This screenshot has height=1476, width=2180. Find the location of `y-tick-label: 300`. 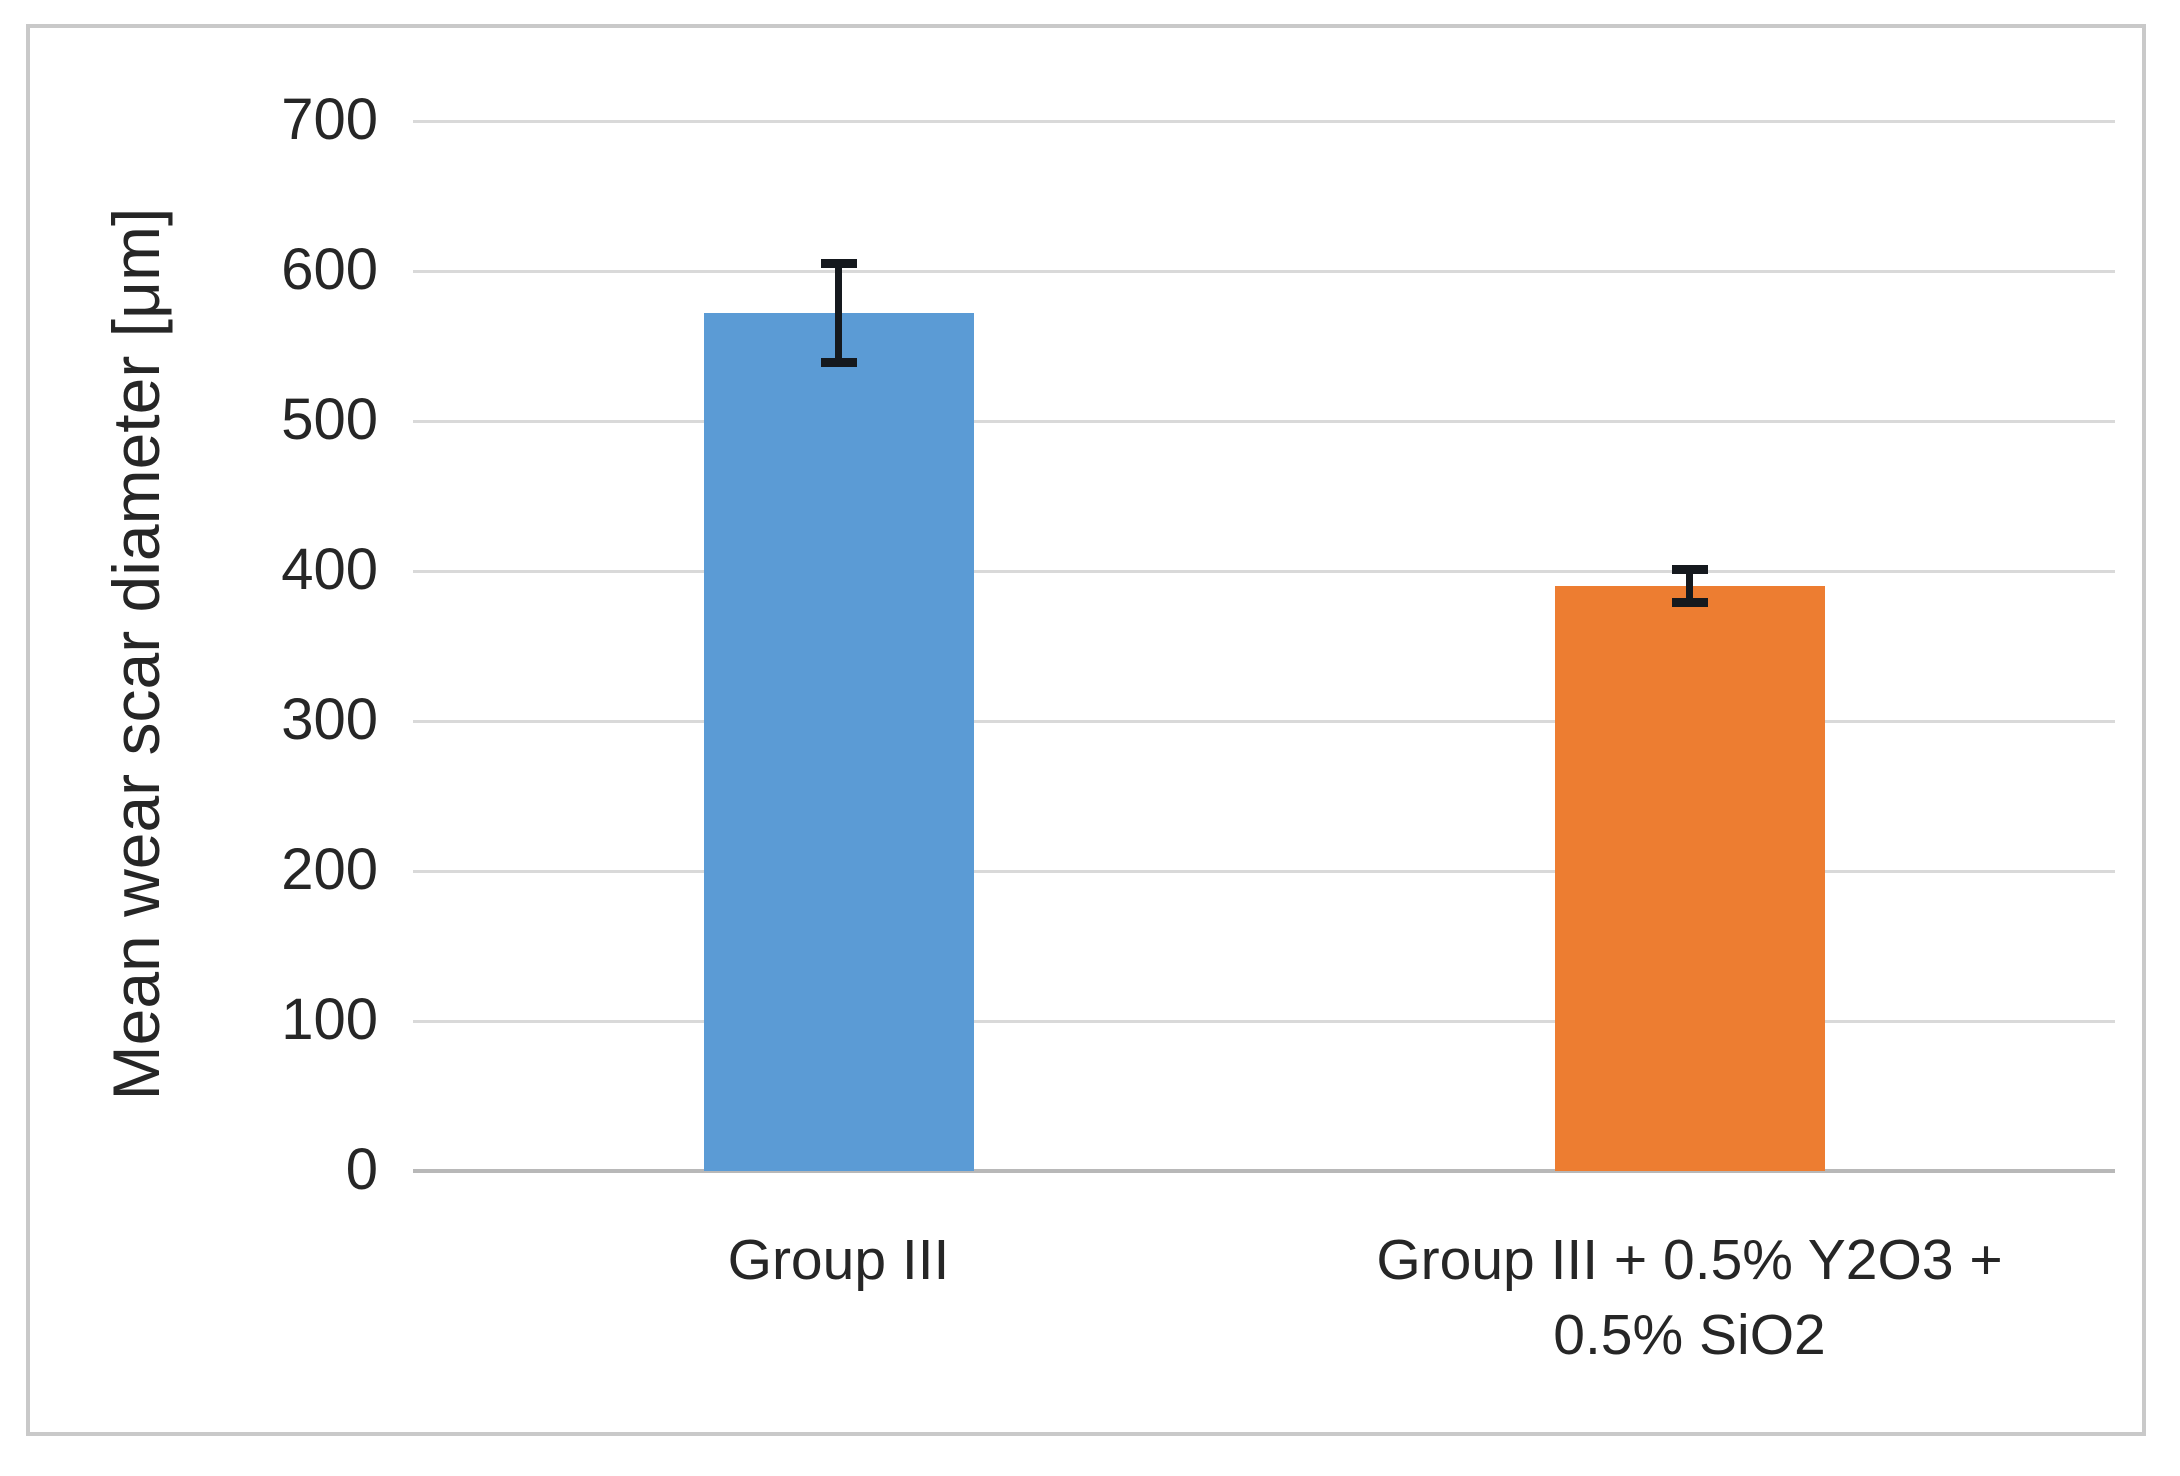

y-tick-label: 300 is located at coordinates (329, 719).